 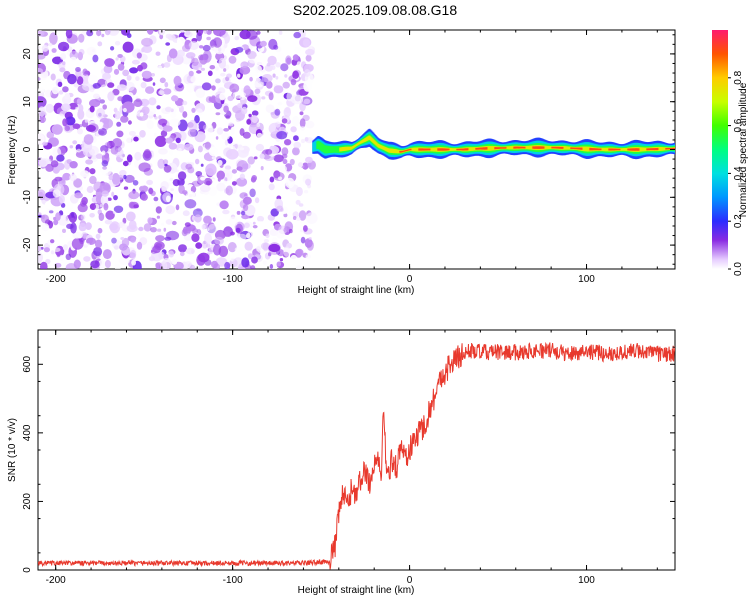 What do you see at coordinates (233, 580) in the screenshot?
I see `x-tick-label: -100` at bounding box center [233, 580].